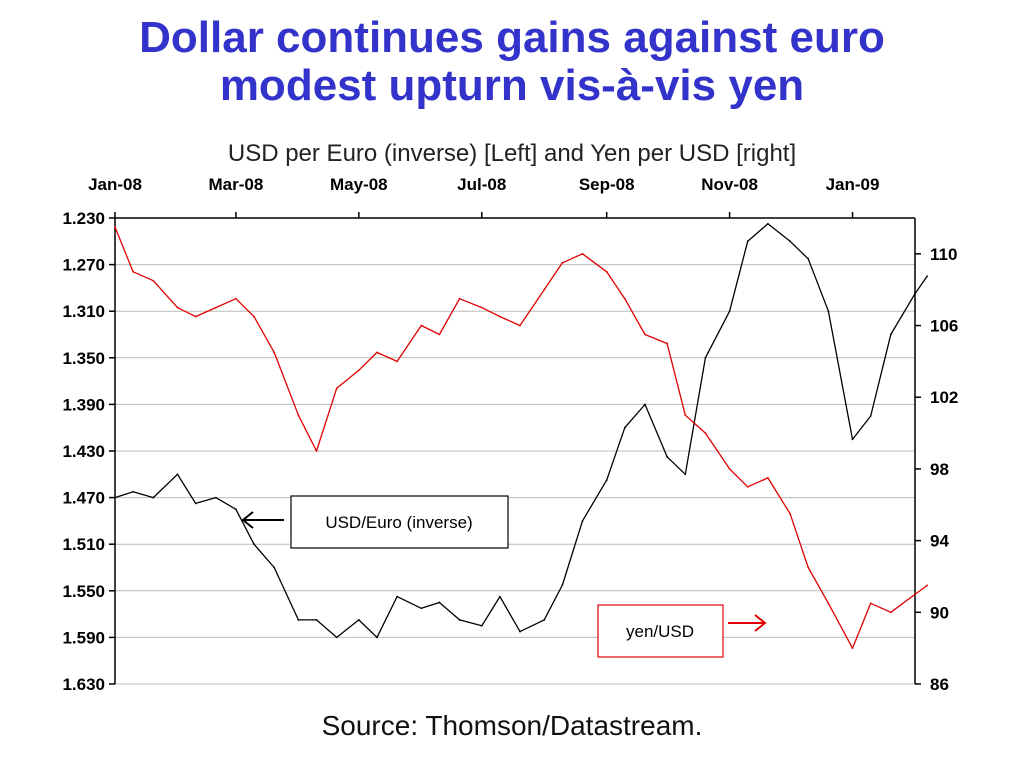  I want to click on x-tick-label: Mar-08, so click(236, 184).